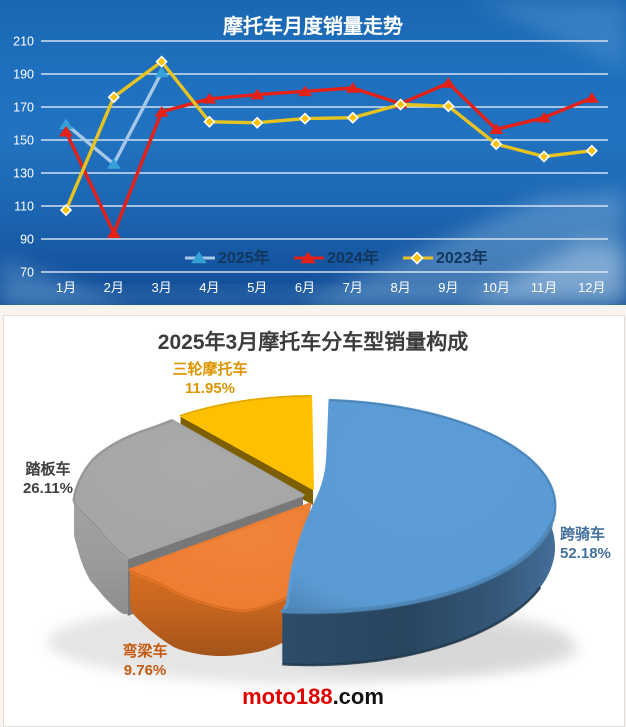 The width and height of the screenshot is (626, 727). What do you see at coordinates (23, 108) in the screenshot?
I see `svg-text: 170` at bounding box center [23, 108].